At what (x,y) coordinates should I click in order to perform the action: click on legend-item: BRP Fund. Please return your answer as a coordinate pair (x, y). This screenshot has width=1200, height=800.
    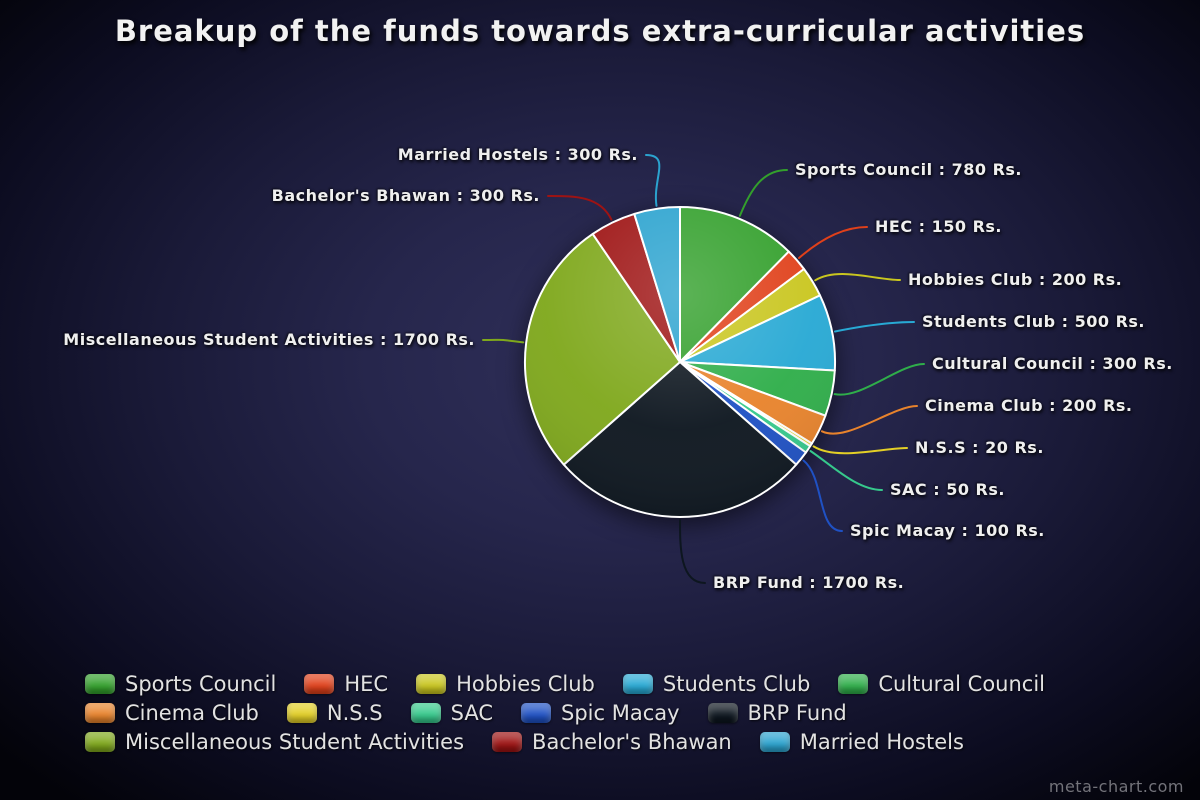
    Looking at the image, I should click on (777, 713).